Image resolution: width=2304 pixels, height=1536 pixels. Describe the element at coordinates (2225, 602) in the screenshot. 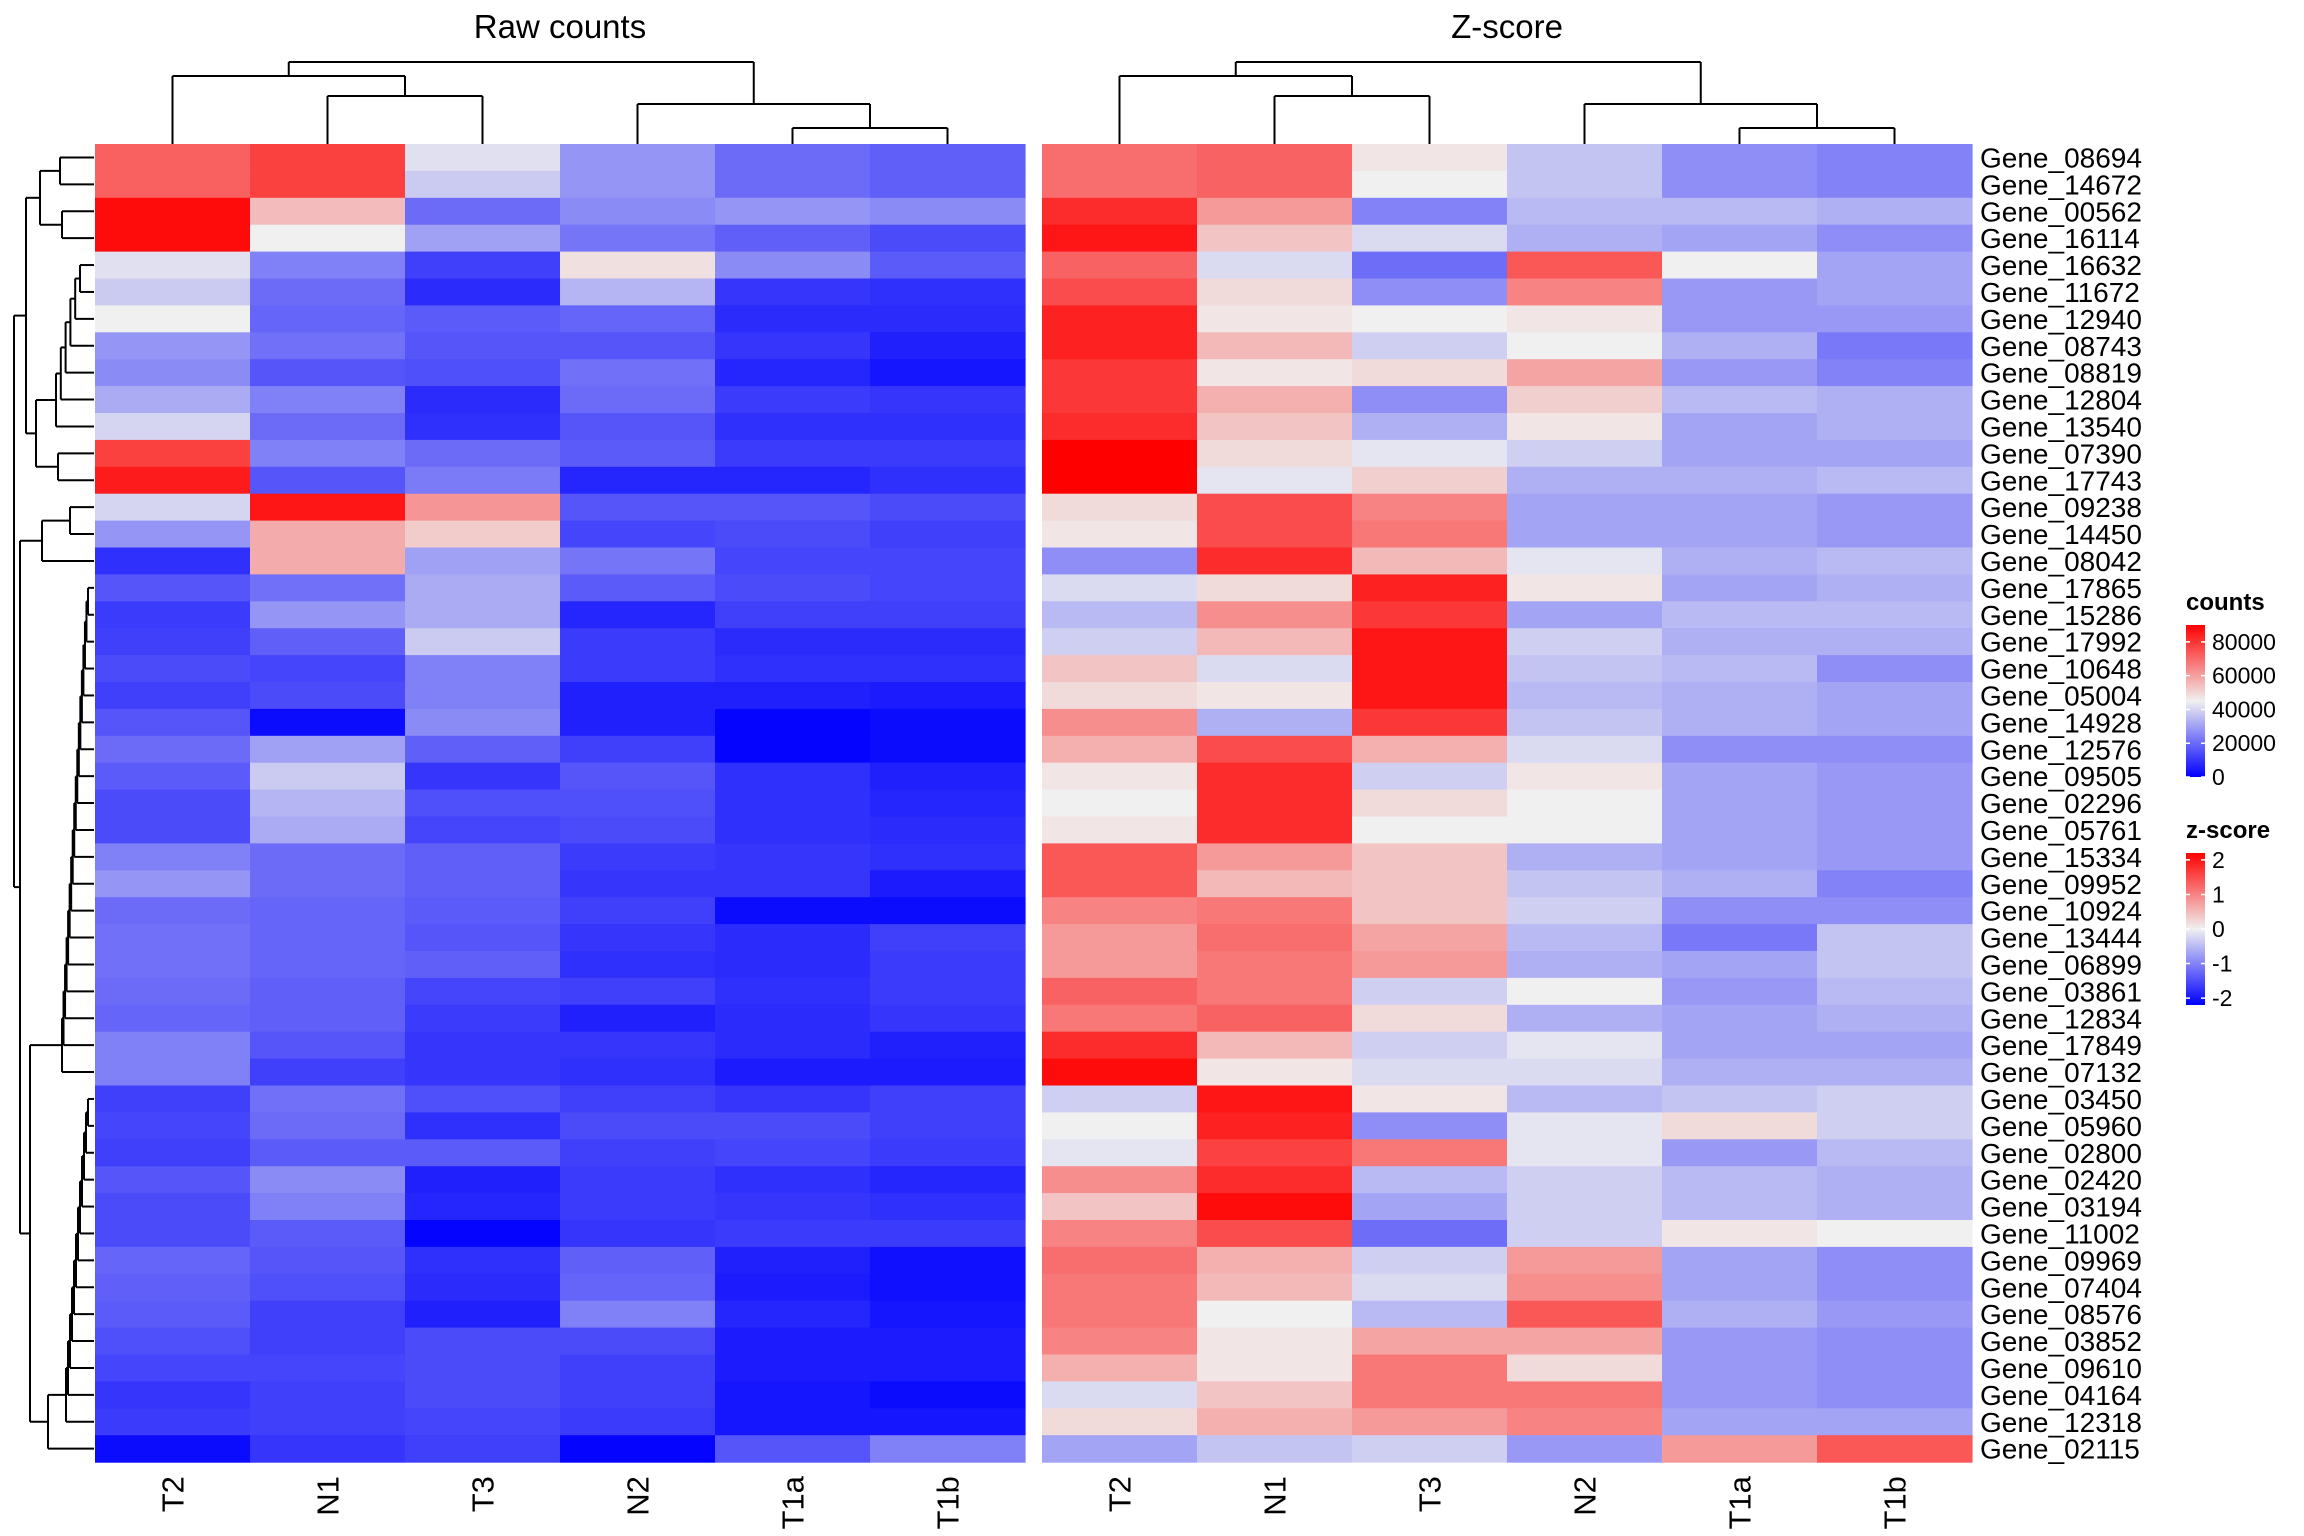

I see `legend-title: counts` at that location.